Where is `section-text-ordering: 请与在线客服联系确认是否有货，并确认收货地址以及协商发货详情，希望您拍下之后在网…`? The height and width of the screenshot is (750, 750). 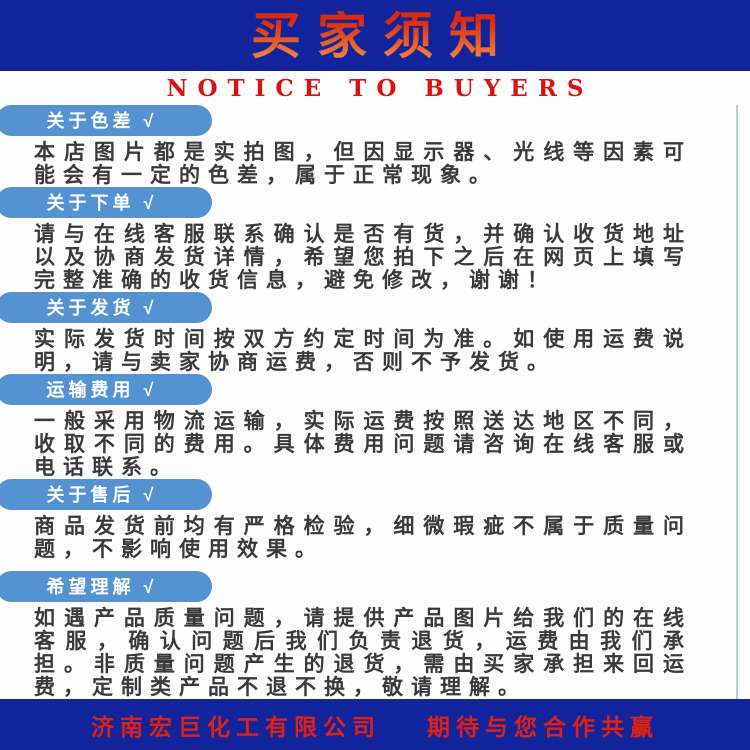
section-text-ordering: 请与在线客服联系确认是否有货，并确认收货地址以及协商发货详情，希望您拍下之后在网… is located at coordinates (363, 257).